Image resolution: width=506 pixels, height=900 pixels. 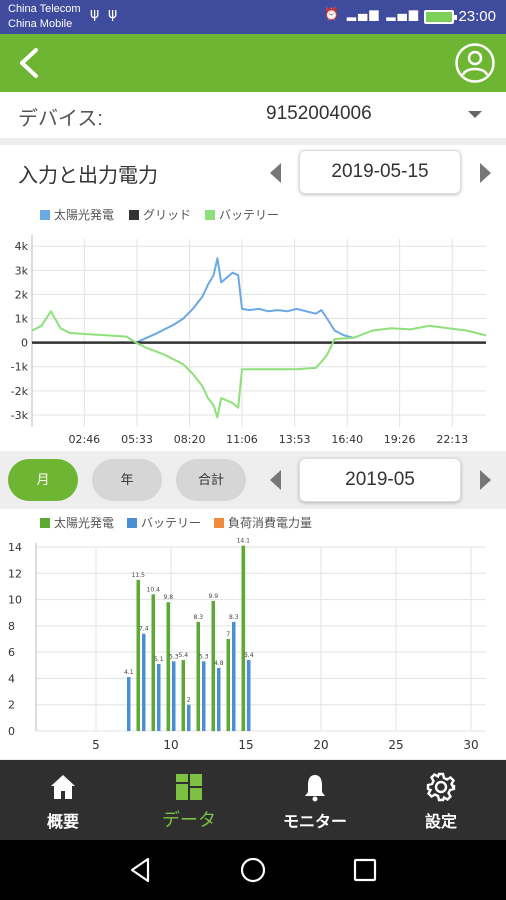 I want to click on carrier-1-text: China Telecom, so click(x=44, y=9).